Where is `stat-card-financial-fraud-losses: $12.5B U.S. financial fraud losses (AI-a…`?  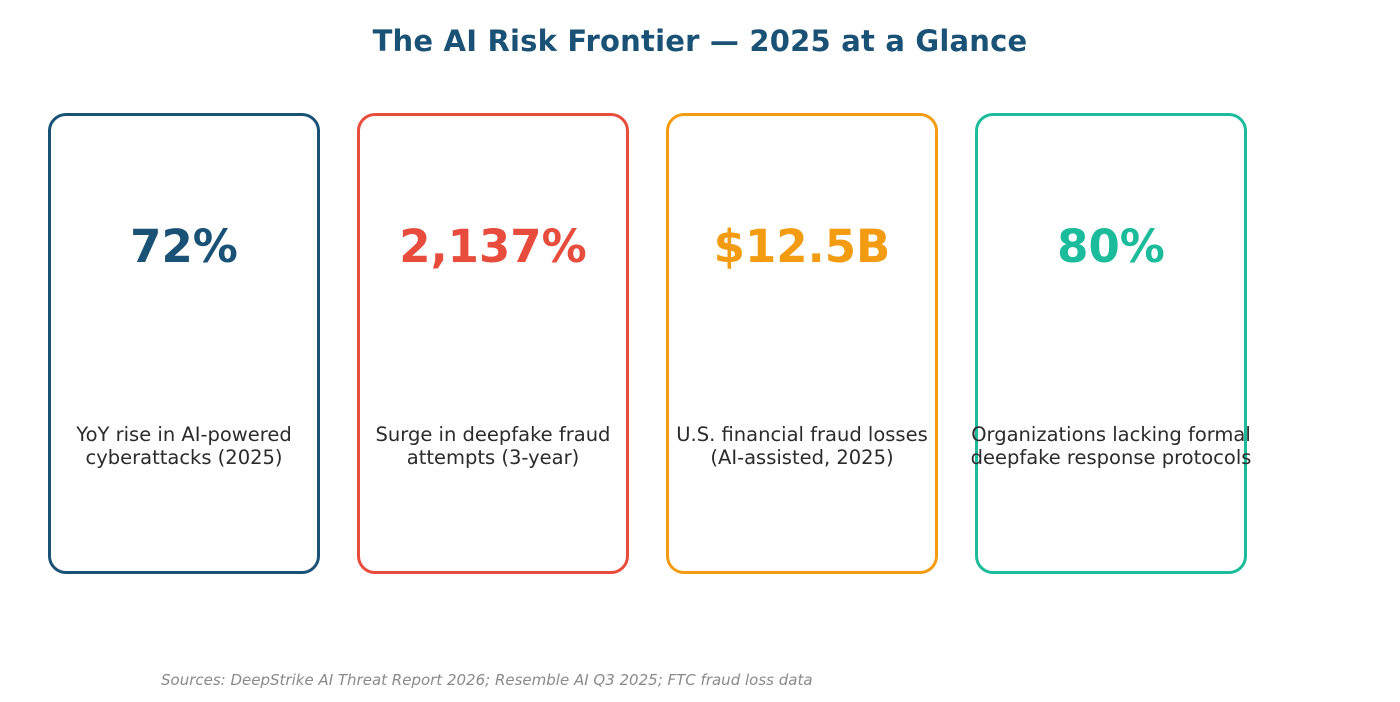 stat-card-financial-fraud-losses: $12.5B U.S. financial fraud losses (AI-a… is located at coordinates (802, 343).